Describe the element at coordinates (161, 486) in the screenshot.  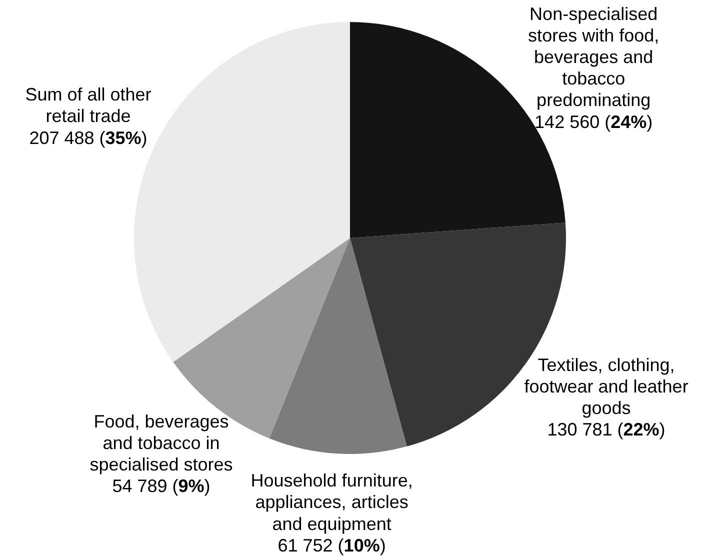
I see `data-label: 54 789 (9%)` at that location.